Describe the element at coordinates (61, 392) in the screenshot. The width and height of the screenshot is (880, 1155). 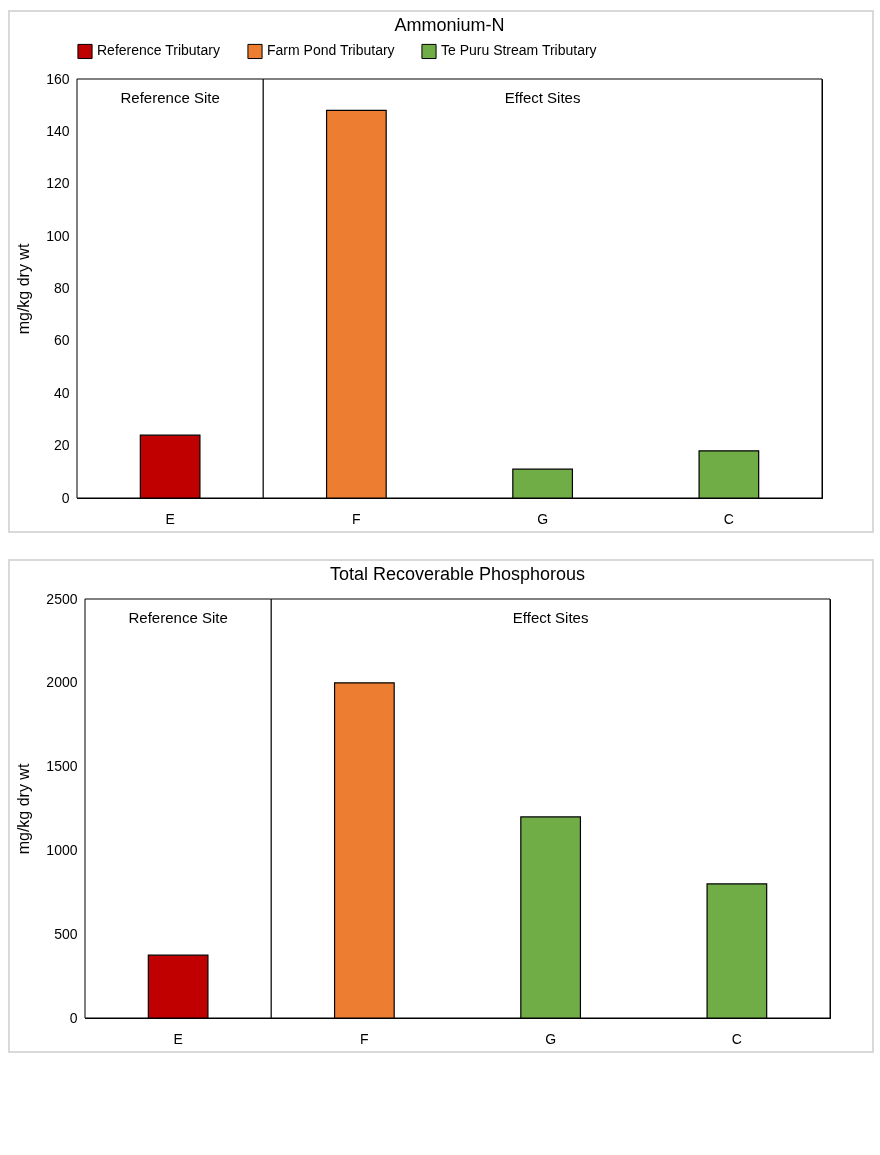
I see `y-tick-label: 40` at that location.